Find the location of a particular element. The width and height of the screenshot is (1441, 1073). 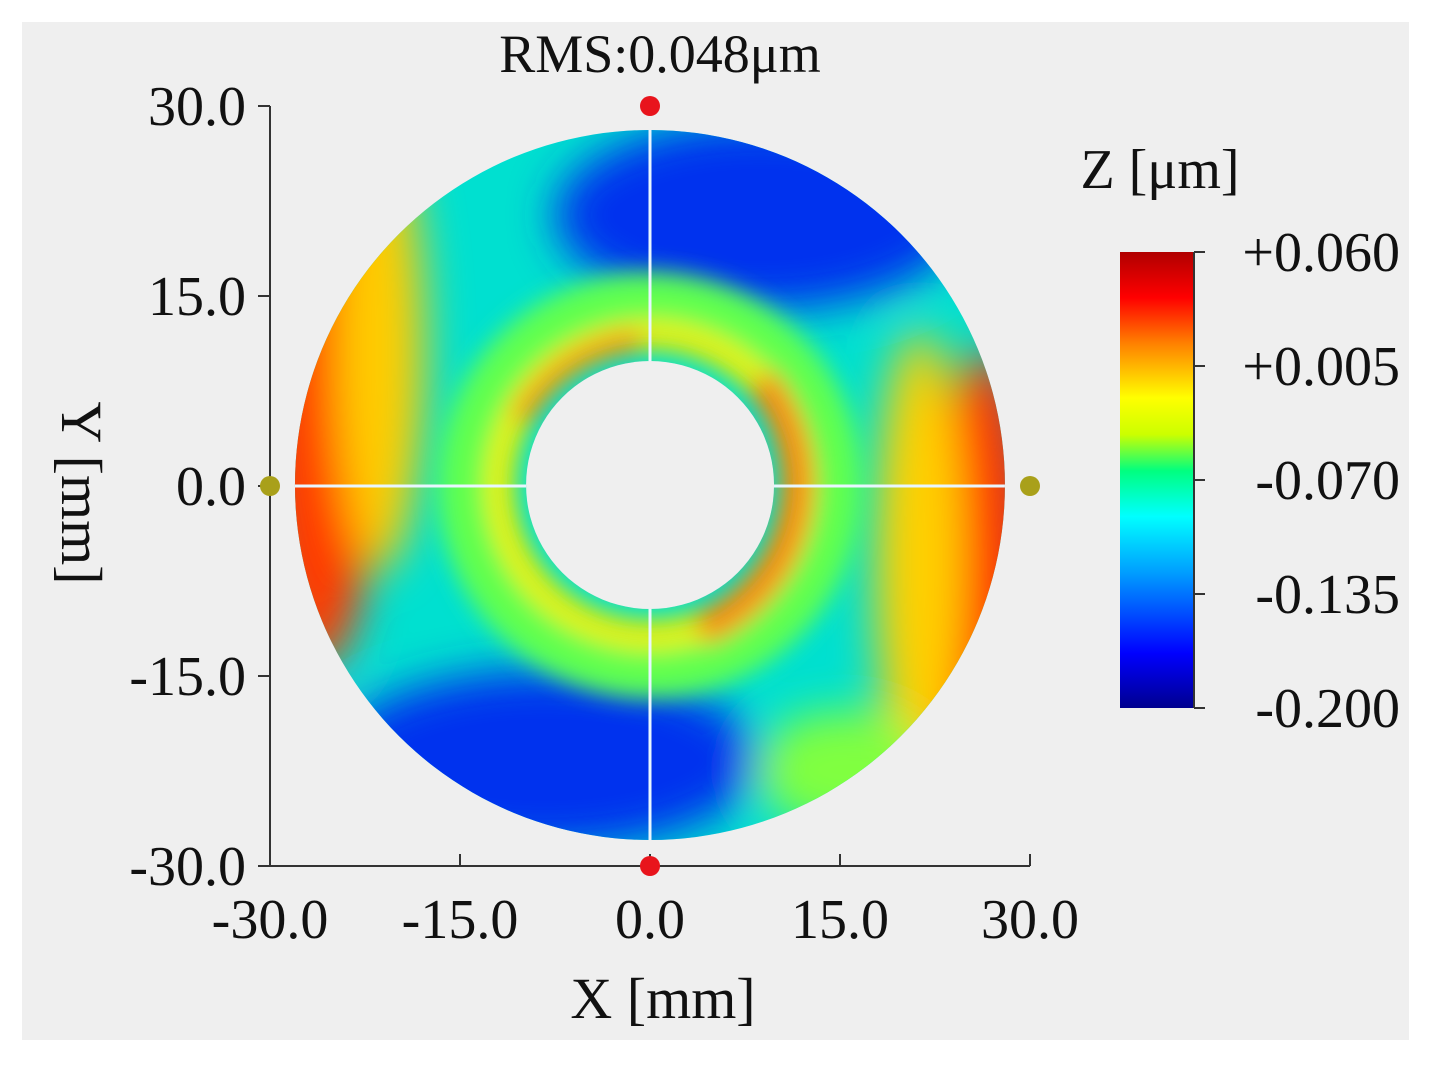

y-axis-label: Y [mm] is located at coordinates (81, 492).